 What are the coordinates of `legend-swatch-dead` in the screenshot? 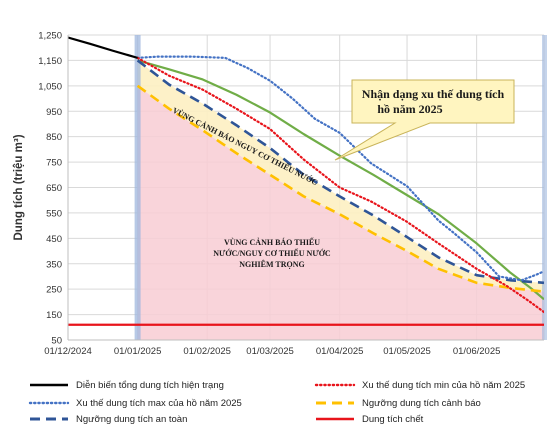 It's located at (335, 419).